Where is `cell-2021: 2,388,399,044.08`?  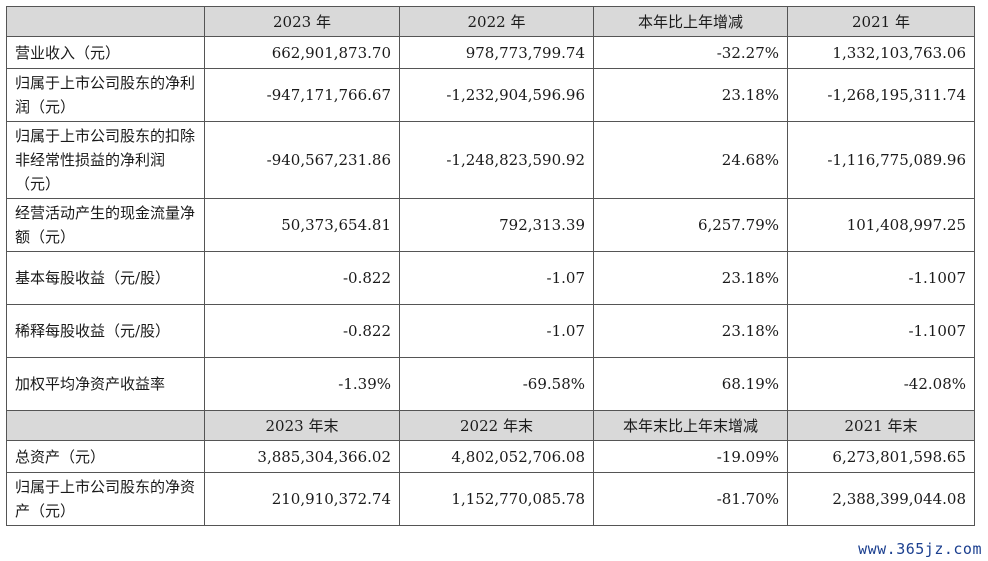 cell-2021: 2,388,399,044.08 is located at coordinates (881, 499).